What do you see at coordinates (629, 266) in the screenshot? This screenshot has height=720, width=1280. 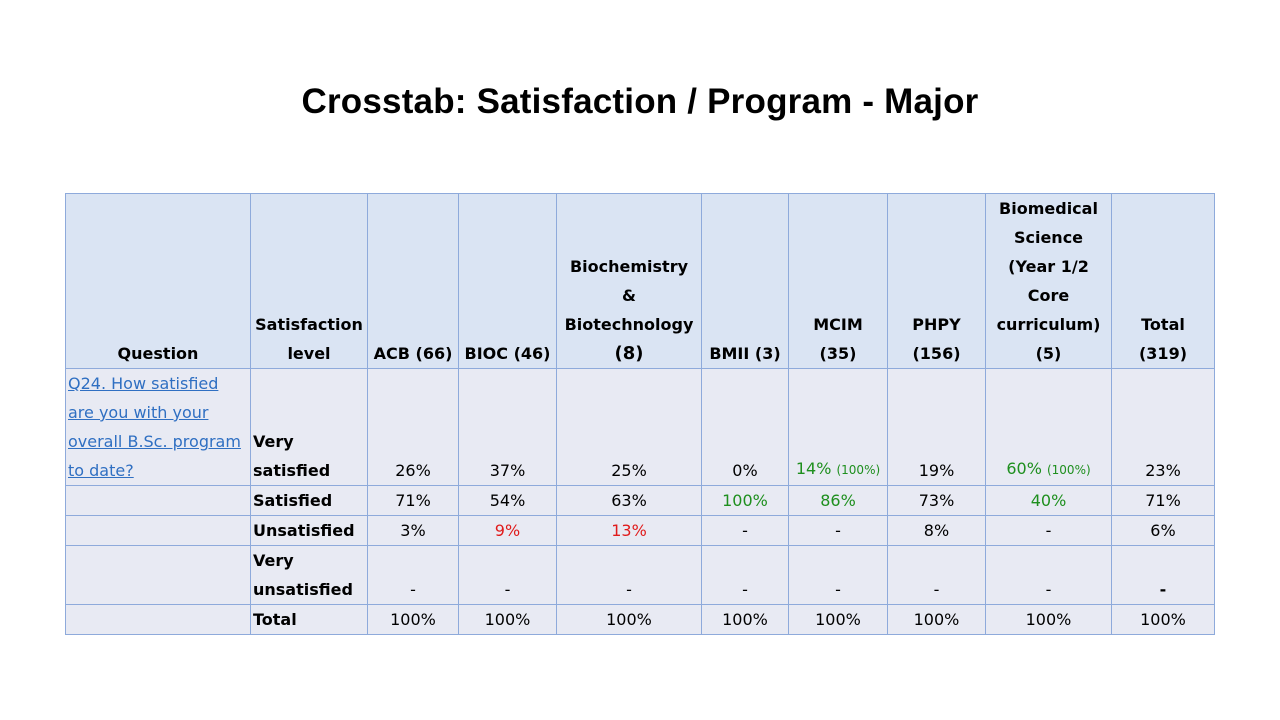 I see `column-header-biochem-line1: Biochemistry` at bounding box center [629, 266].